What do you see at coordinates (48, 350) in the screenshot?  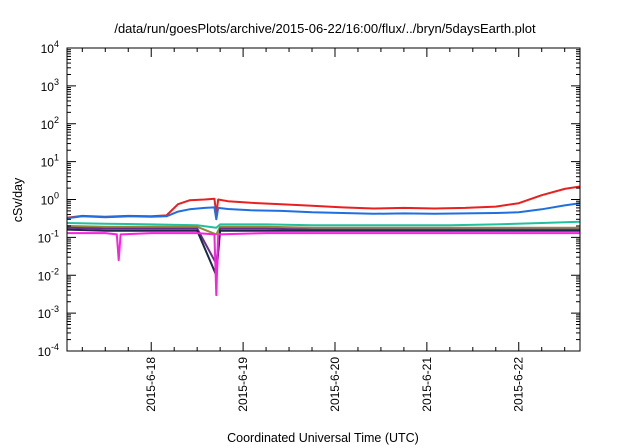 I see `y-tick-label: 10⁻⁴` at bounding box center [48, 350].